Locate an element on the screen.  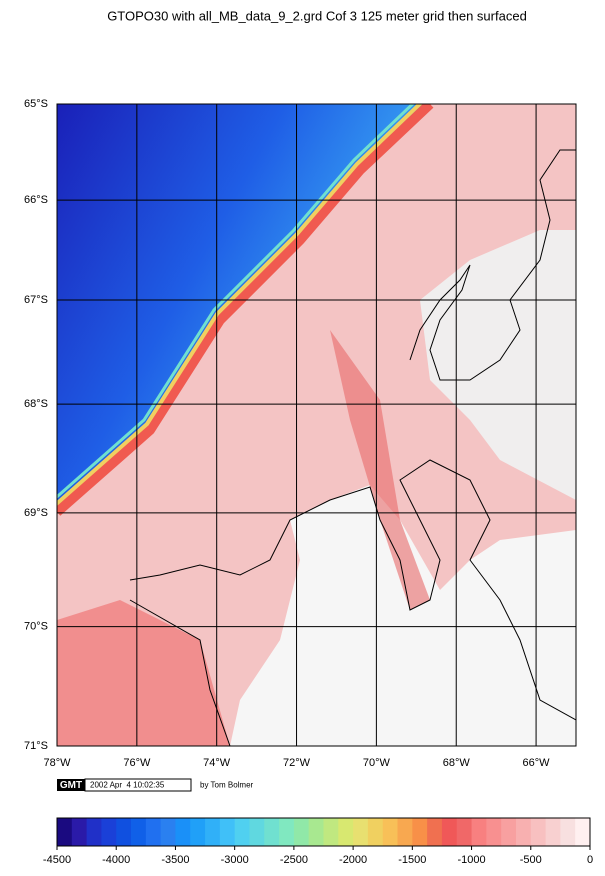
colorbar-label: -3500 is located at coordinates (175, 860).